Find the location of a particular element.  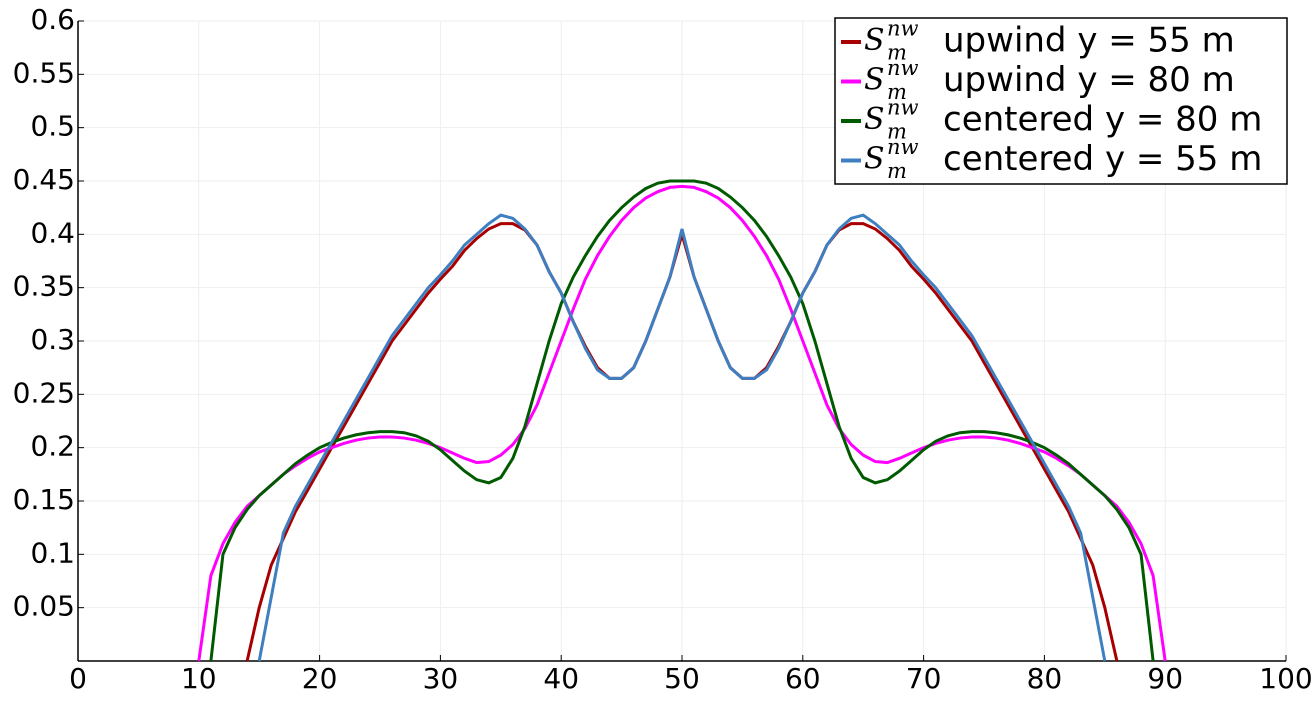

y-tick-label: 0.6 is located at coordinates (52, 19).